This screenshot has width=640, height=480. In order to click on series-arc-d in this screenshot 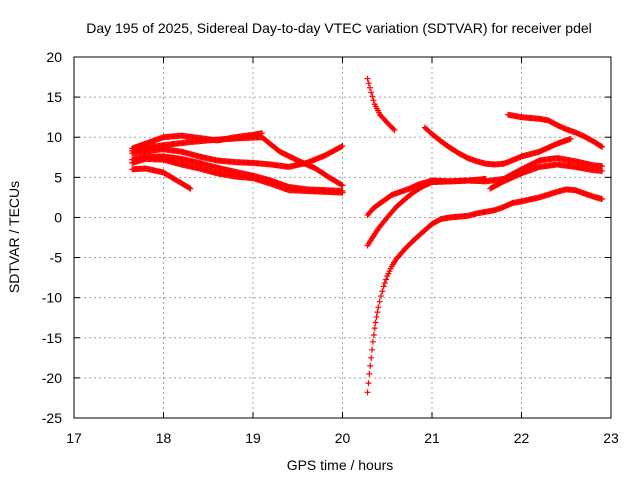, I will do `click(237, 175)`.